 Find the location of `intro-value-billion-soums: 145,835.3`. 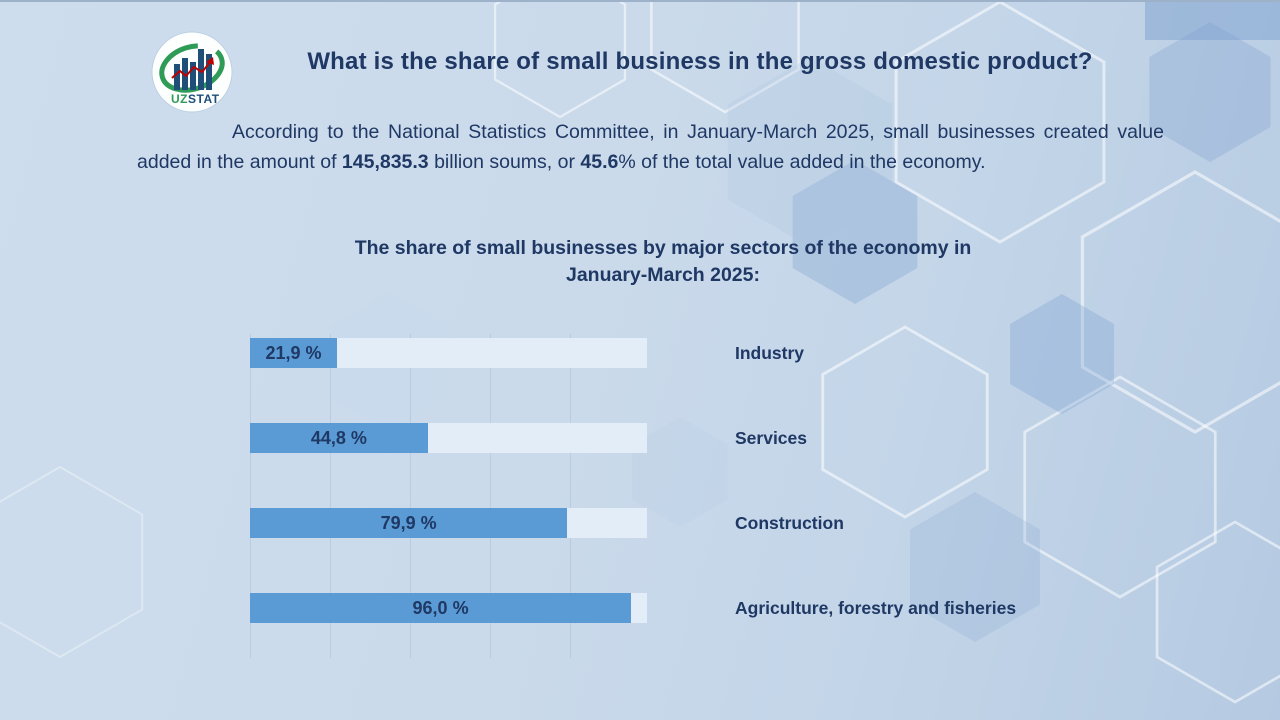

intro-value-billion-soums: 145,835.3 is located at coordinates (385, 161).